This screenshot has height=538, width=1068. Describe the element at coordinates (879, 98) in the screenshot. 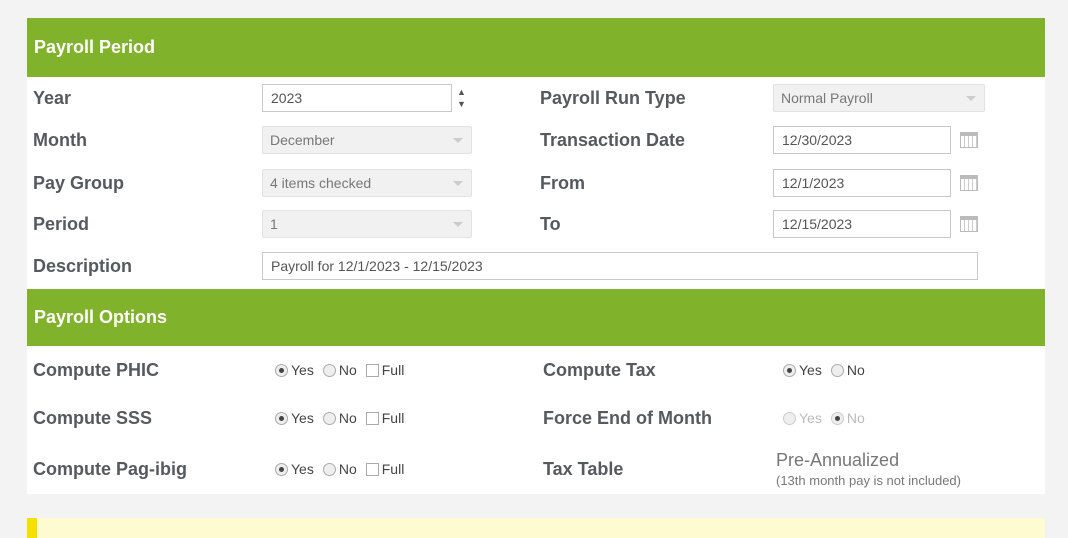

I see `run-type-select: Normal Payroll` at that location.